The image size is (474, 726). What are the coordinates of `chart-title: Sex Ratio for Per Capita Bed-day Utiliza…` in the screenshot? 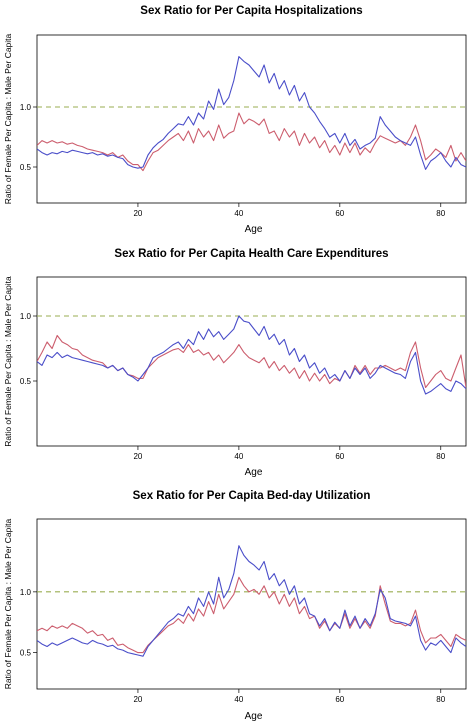 It's located at (252, 496).